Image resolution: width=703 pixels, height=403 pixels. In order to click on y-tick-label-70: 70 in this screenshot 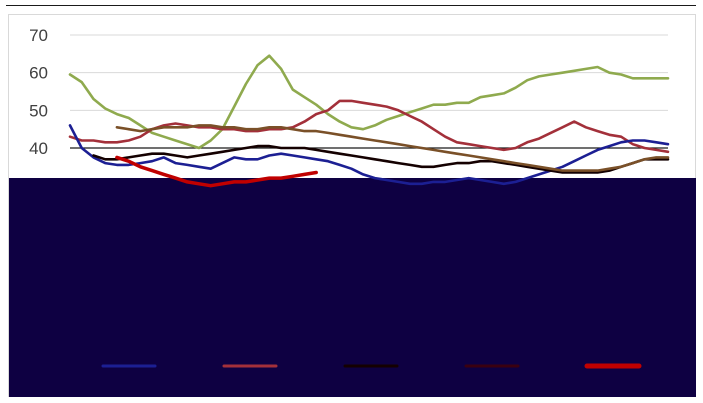, I will do `click(38, 35)`.